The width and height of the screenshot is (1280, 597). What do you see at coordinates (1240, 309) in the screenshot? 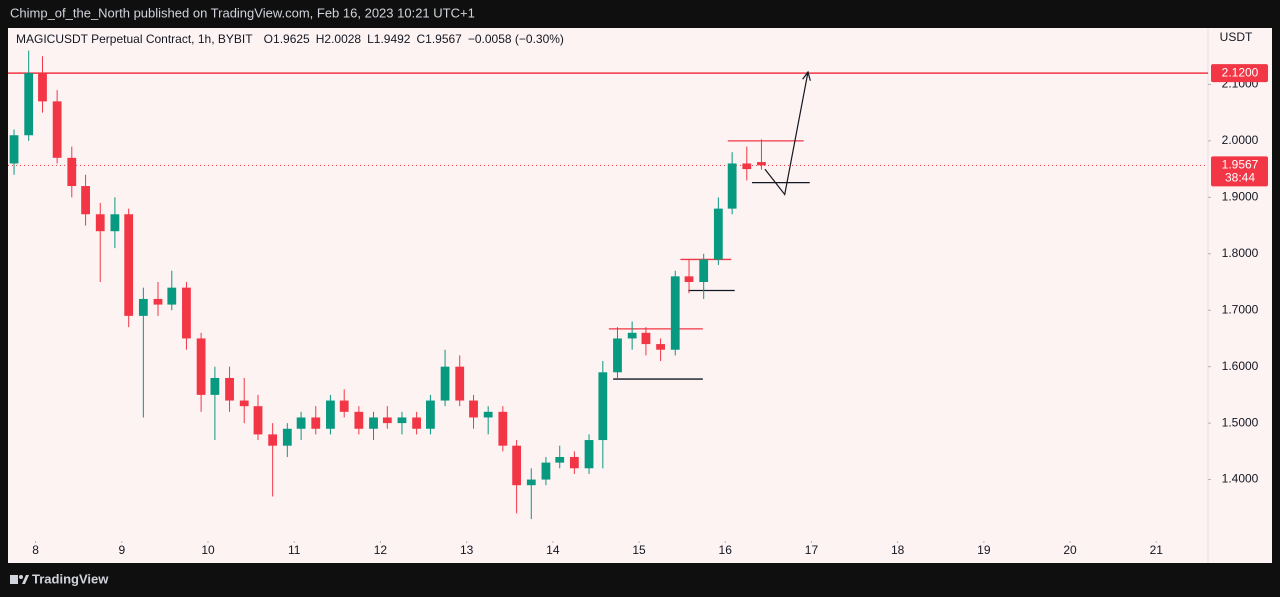
I see `y-tick-label: 1.7000` at bounding box center [1240, 309].